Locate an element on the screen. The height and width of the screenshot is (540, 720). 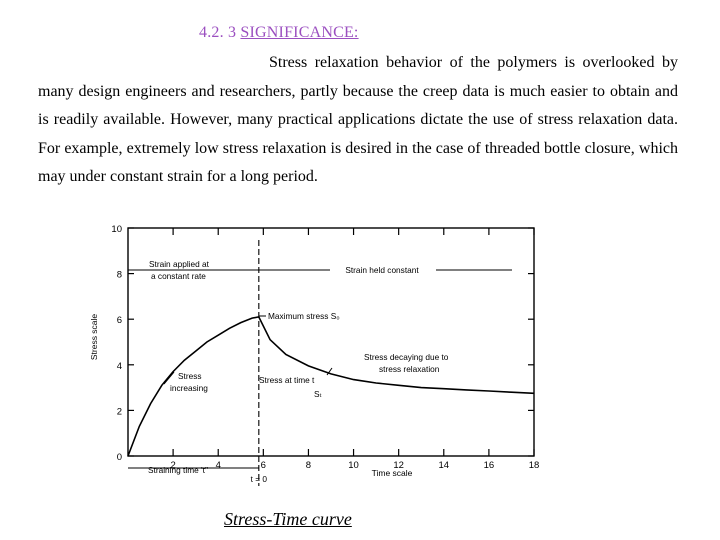
section-heading: 4.2. 3 SIGNIFICANCE: is located at coordinates (279, 33).